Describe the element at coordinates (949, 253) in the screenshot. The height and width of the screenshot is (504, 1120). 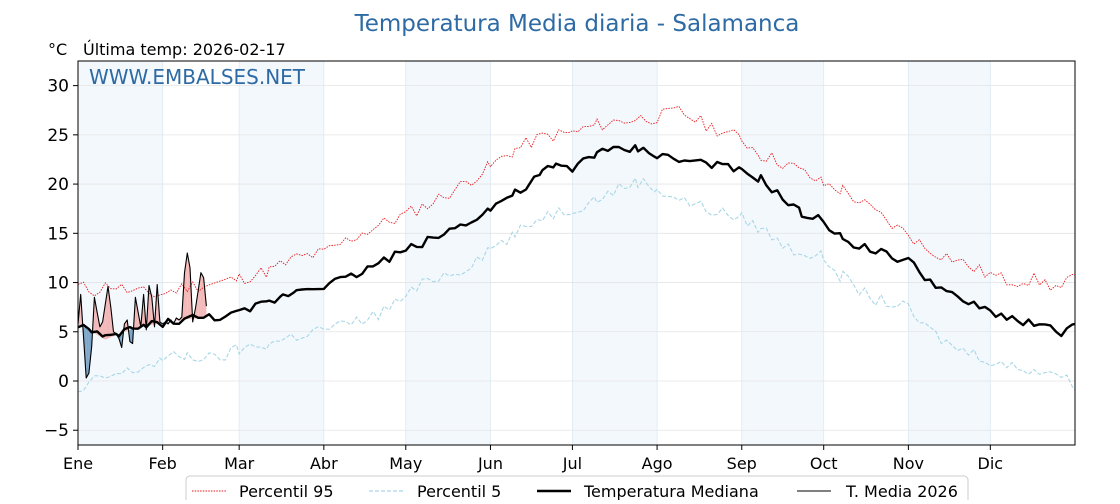
I see `month-band-nov` at that location.